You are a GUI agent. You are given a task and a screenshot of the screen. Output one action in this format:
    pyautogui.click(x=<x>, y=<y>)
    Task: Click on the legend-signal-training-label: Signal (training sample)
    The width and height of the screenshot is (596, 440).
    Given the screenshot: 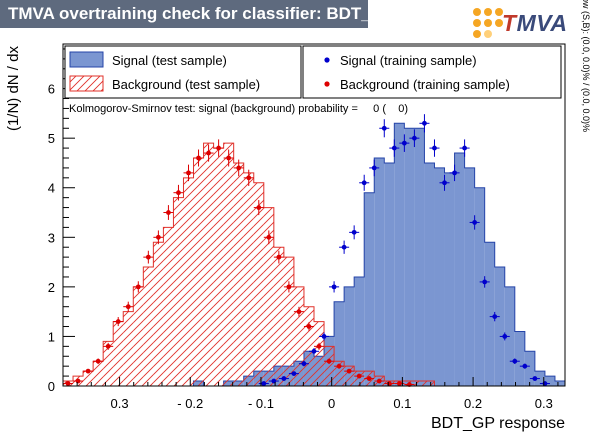 What is the action you would take?
    pyautogui.click(x=408, y=60)
    